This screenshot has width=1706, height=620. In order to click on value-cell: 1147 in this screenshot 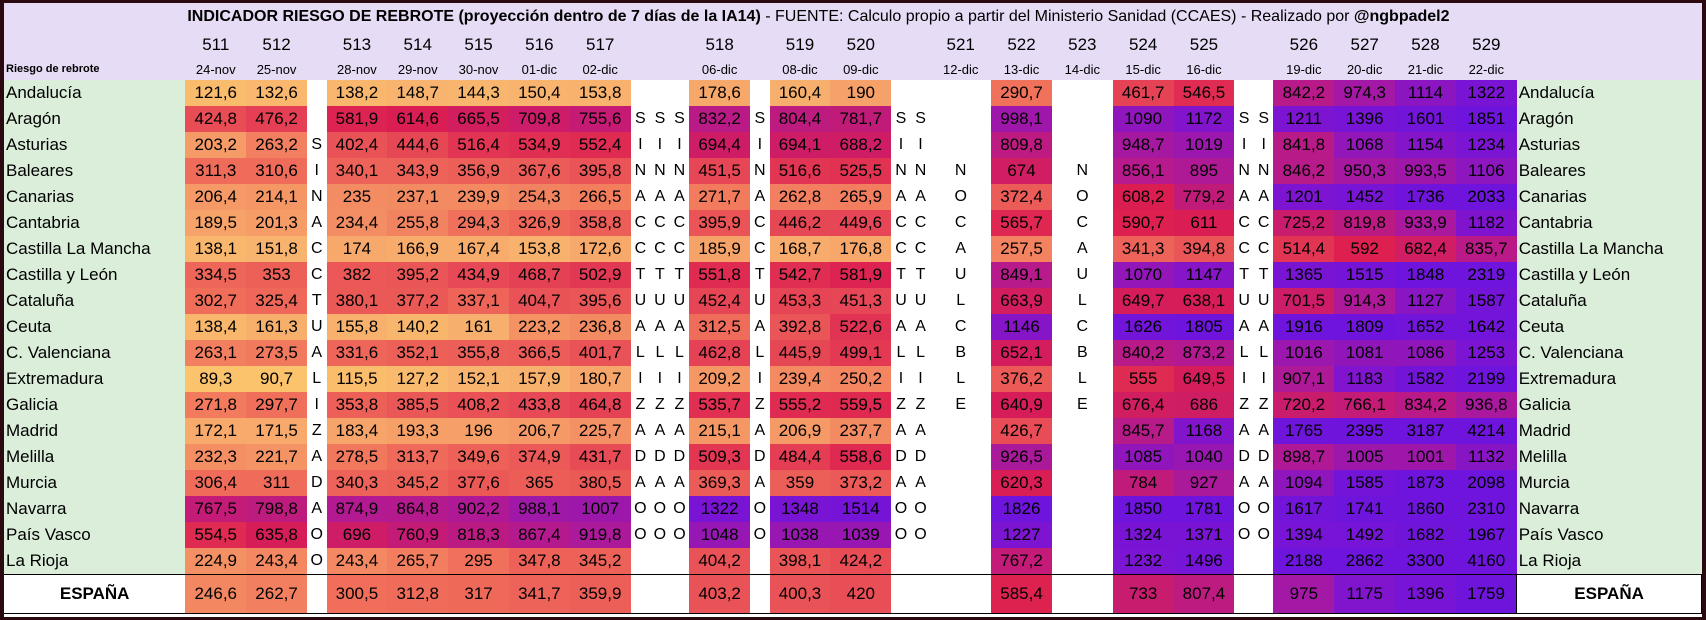, I will do `click(1204, 275)`.